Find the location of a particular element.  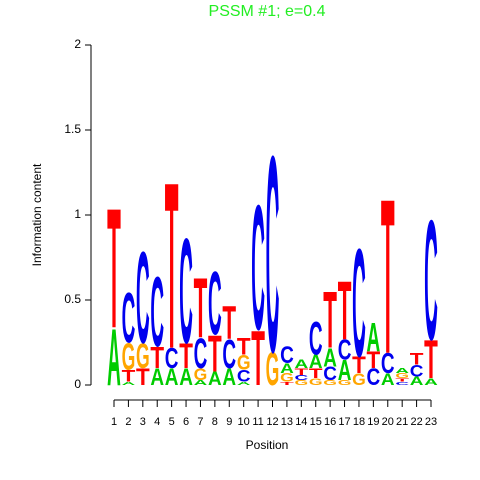

x-tick-label: 20 is located at coordinates (388, 422).